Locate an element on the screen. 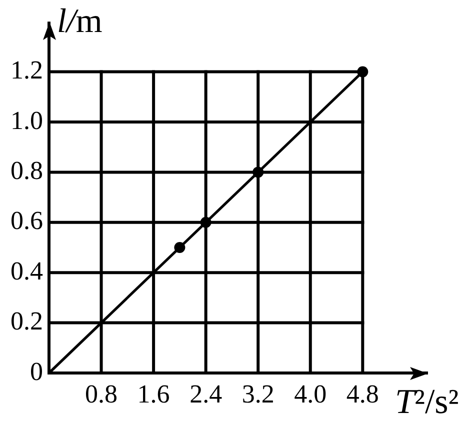 Image resolution: width=467 pixels, height=421 pixels. x-tick-label: 4.0 is located at coordinates (310, 393).